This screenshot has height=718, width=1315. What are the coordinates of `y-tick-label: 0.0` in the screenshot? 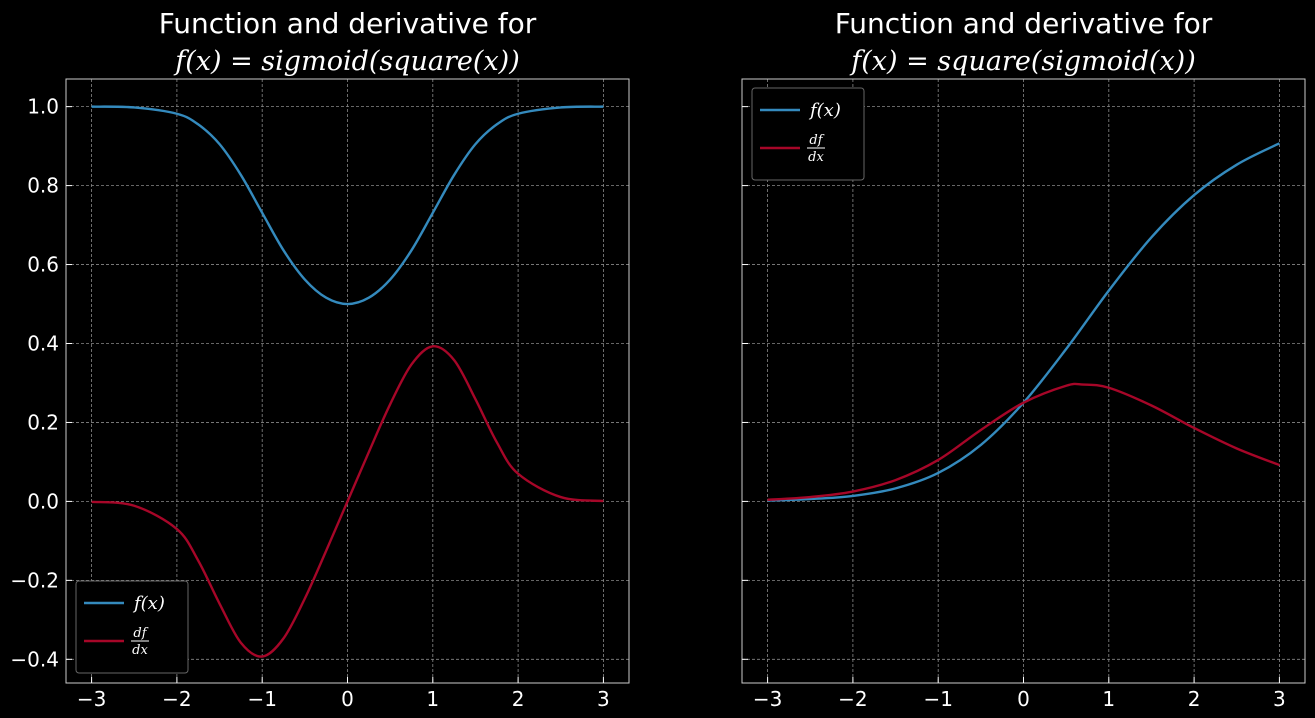 It's located at (43, 501).